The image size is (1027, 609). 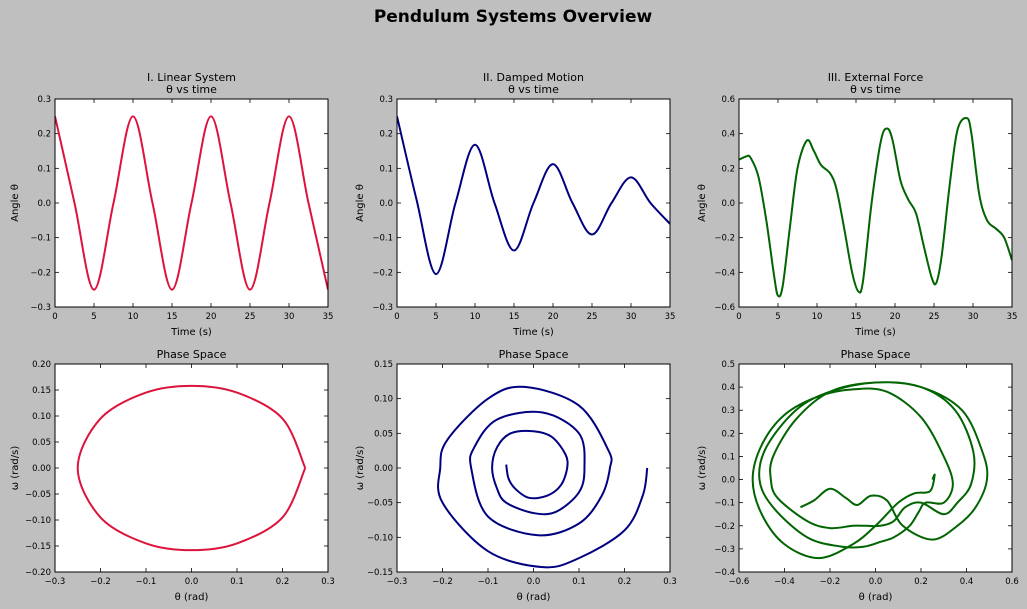 What do you see at coordinates (724, 308) in the screenshot?
I see `y-tick-label: −0.6` at bounding box center [724, 308].